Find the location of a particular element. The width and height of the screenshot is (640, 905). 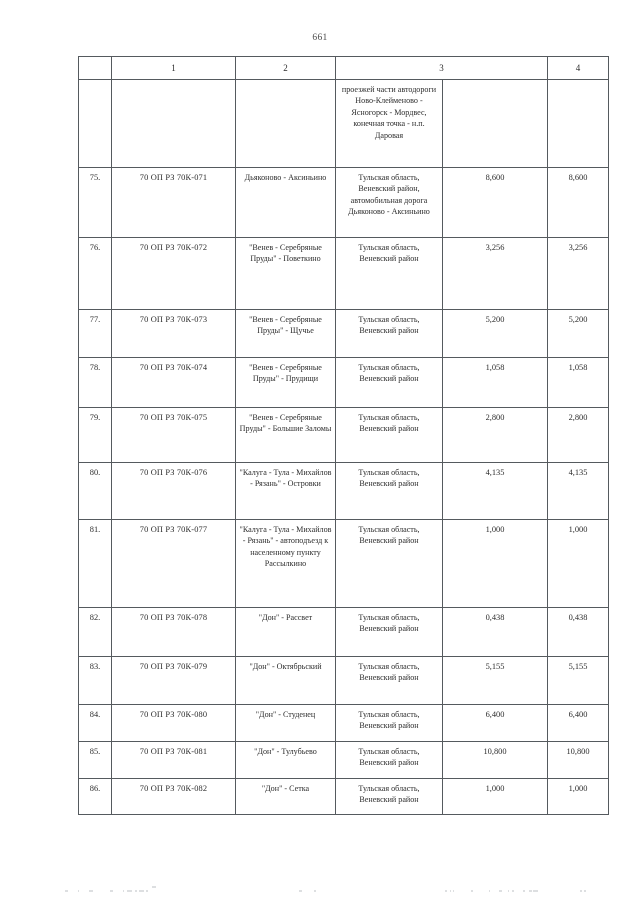

row-name: "Венев - Серебряные Пруды" - Прудищи is located at coordinates (285, 382).